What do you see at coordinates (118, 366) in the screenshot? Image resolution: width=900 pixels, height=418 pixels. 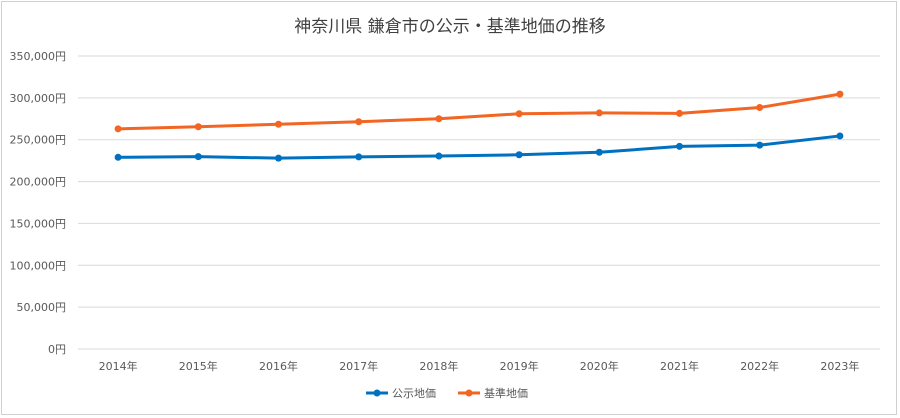 I see `x-tick-label: 2014年` at bounding box center [118, 366].